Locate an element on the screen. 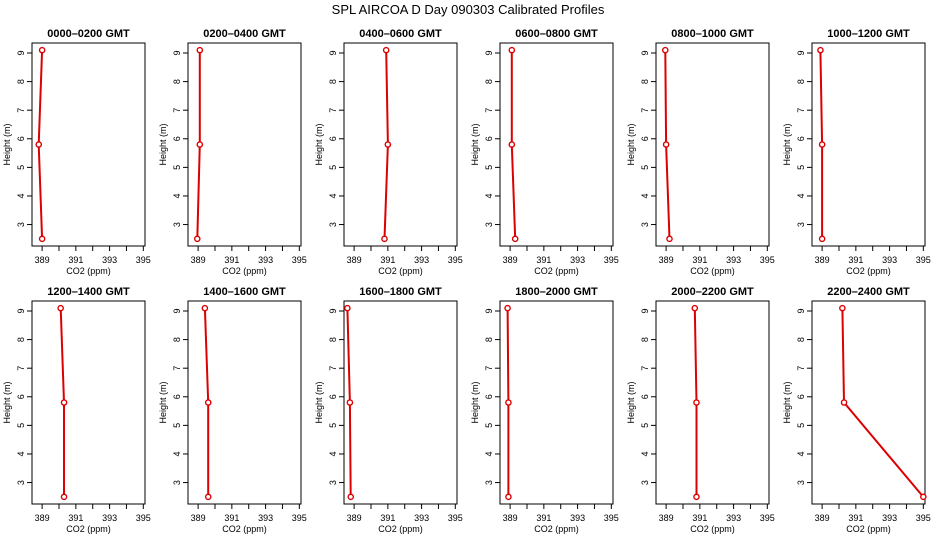  panel-title: 1000–1200 GMT is located at coordinates (868, 34).